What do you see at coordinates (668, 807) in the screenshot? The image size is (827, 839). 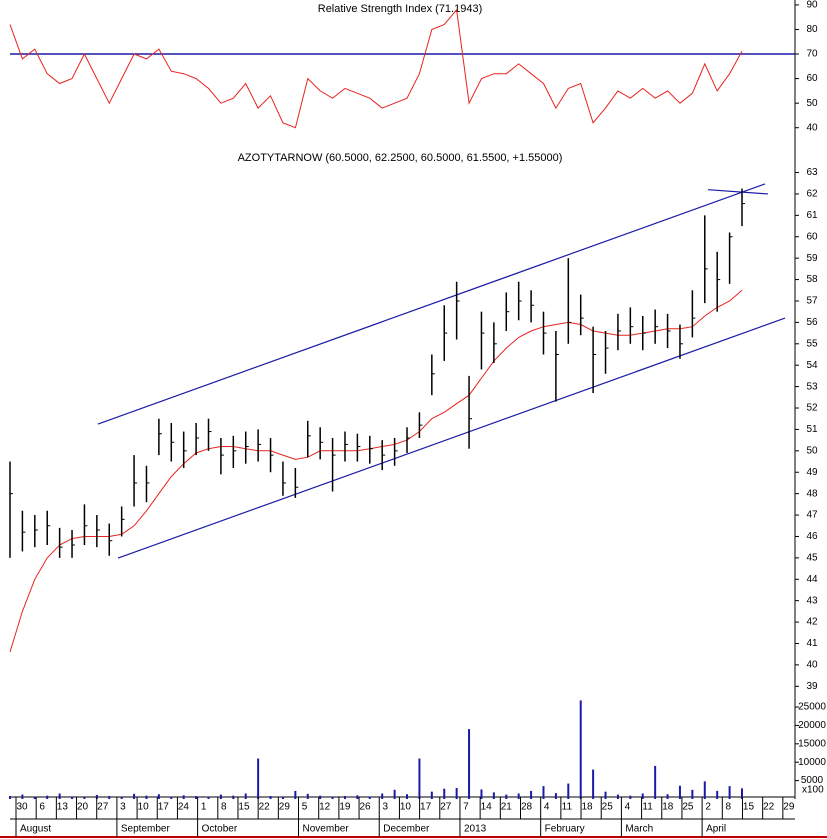 I see `week-label: 18` at bounding box center [668, 807].